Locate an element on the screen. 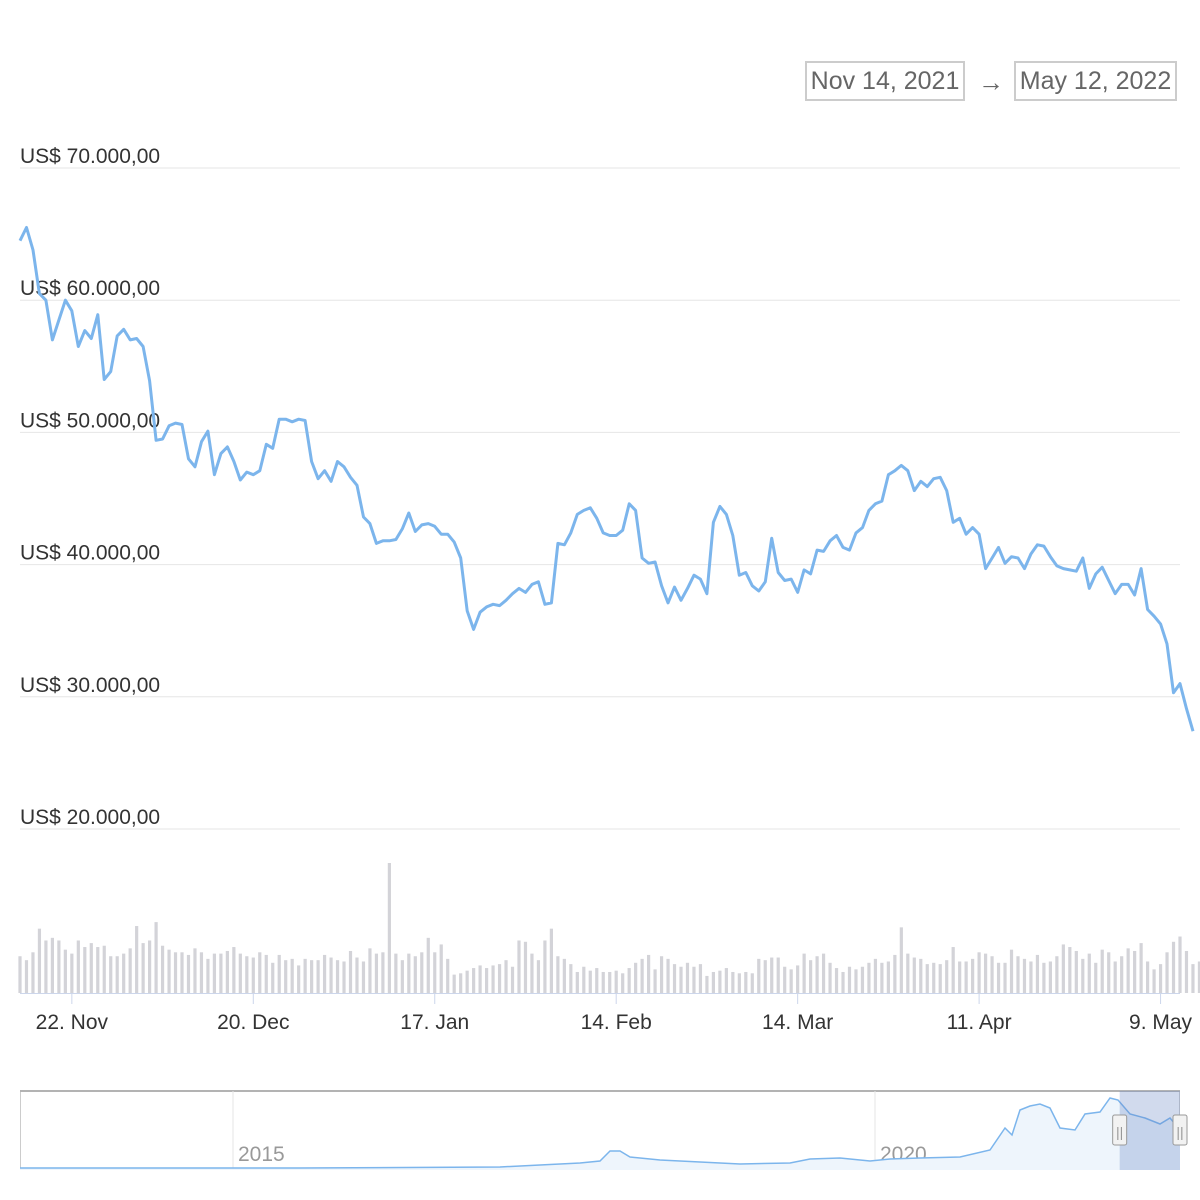  navigator-left-handle: || is located at coordinates (1120, 1130).